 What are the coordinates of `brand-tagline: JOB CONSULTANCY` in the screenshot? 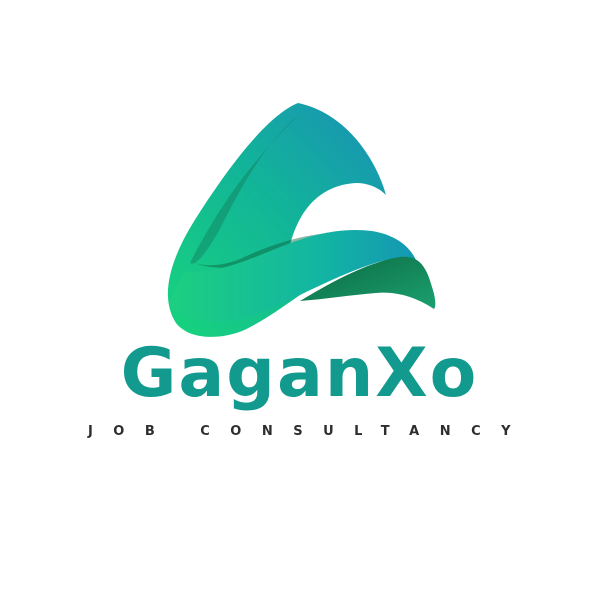 It's located at (309, 431).